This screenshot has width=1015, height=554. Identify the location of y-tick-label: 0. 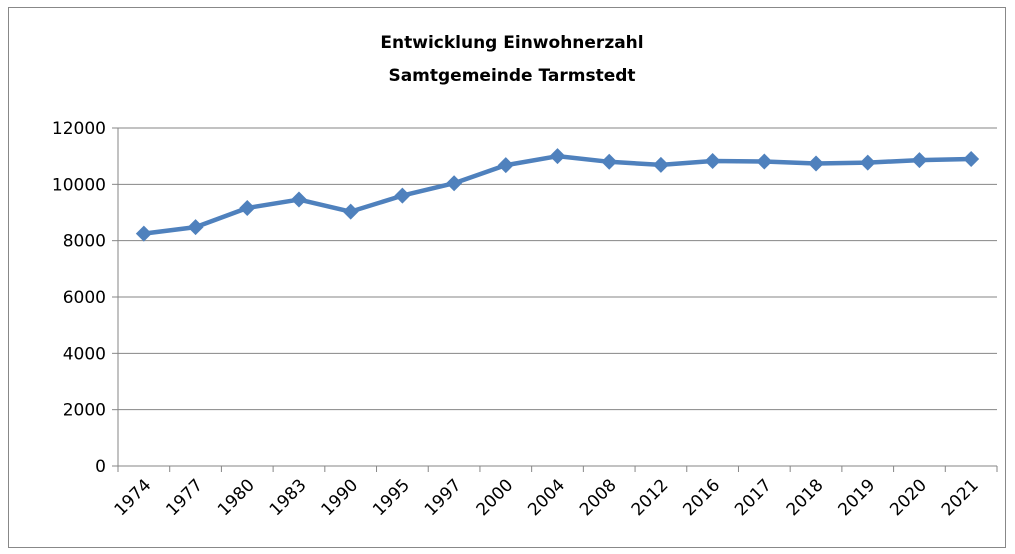
(100, 467).